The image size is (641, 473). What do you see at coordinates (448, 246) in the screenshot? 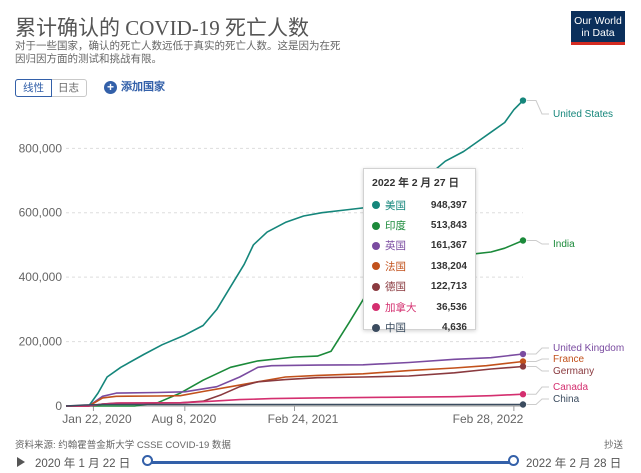
I see `tooltip-value: 161,367` at bounding box center [448, 246].